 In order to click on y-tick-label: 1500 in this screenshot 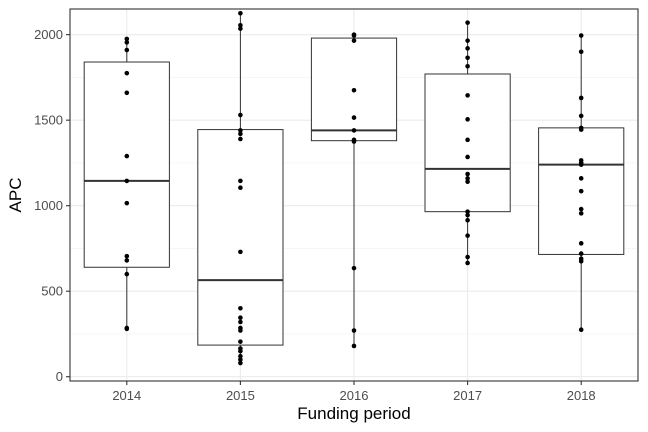, I will do `click(48, 120)`.